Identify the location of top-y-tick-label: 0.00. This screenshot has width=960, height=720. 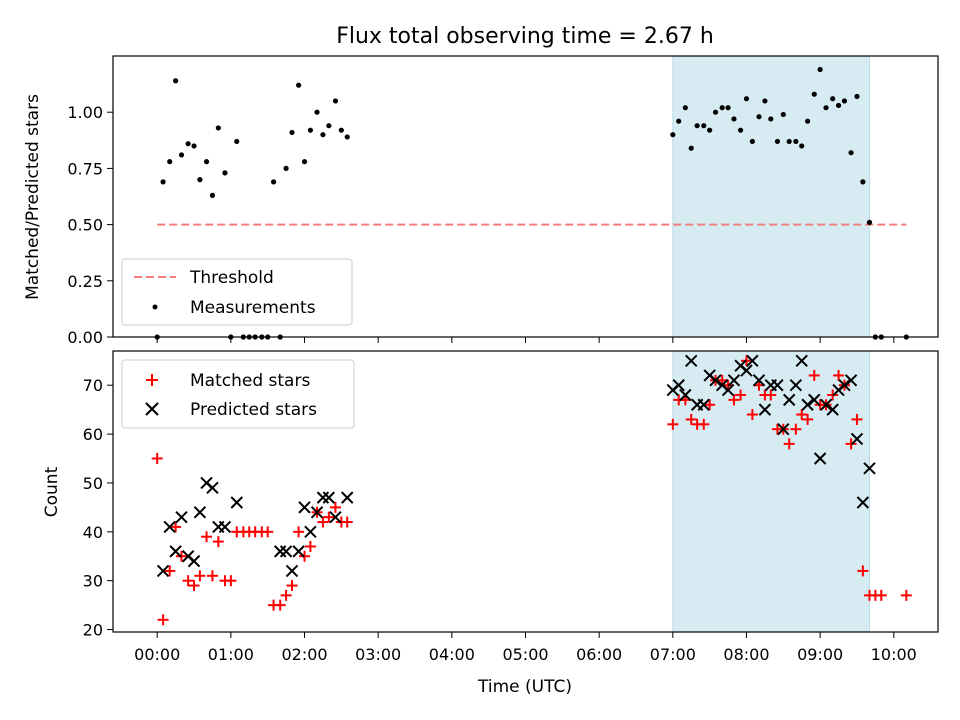
(85, 337).